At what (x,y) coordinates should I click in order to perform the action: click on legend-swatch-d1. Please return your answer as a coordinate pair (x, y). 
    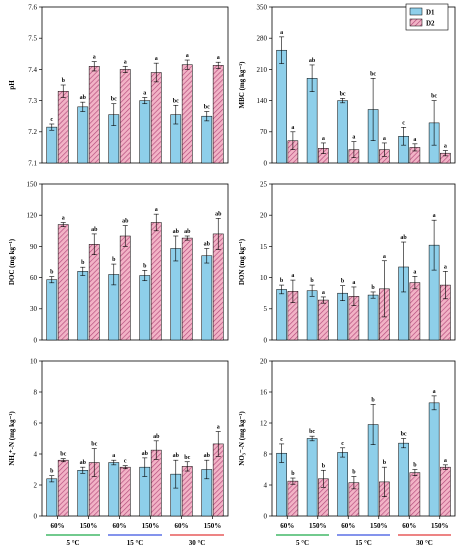
    Looking at the image, I should click on (416, 11).